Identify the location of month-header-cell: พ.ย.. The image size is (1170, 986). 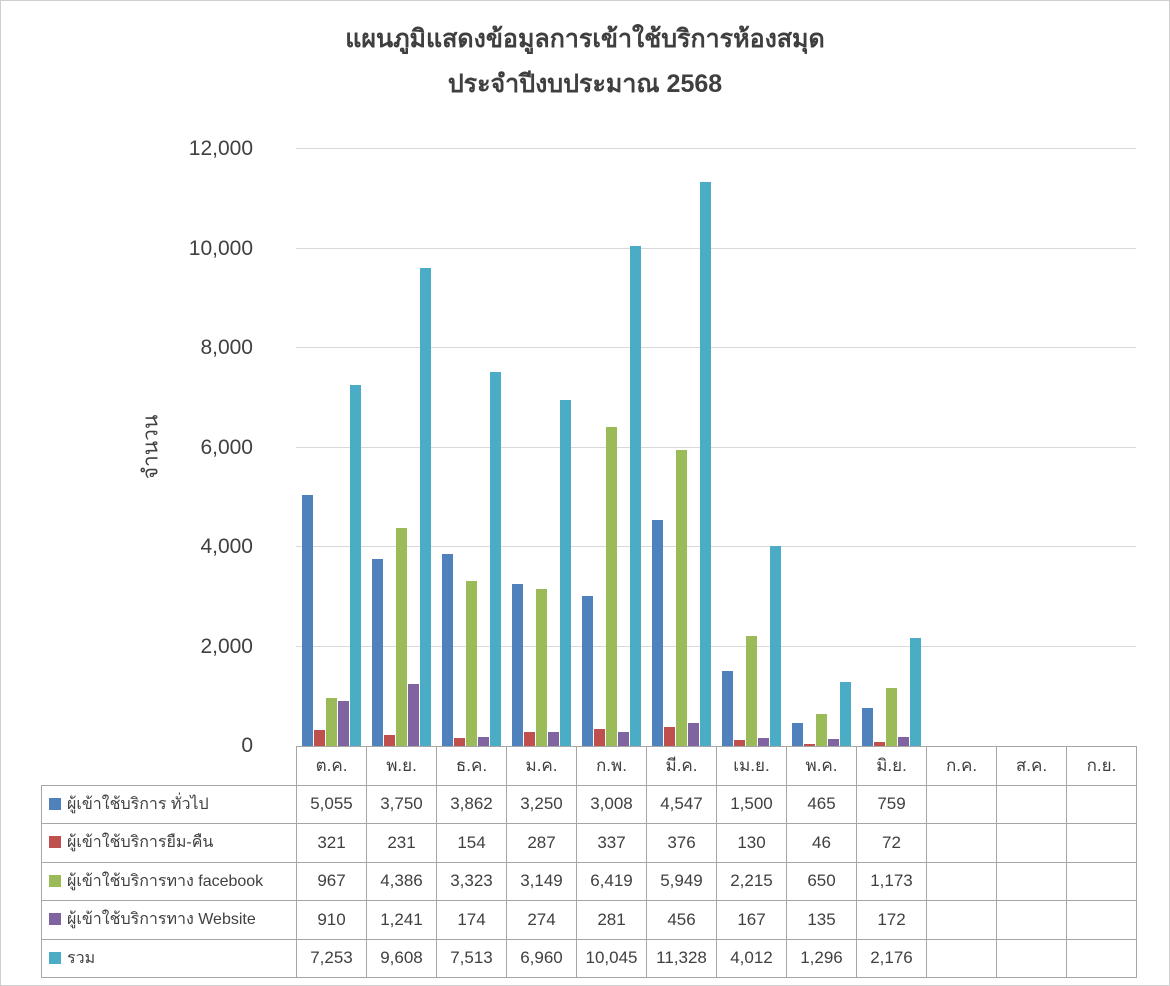
(401, 766).